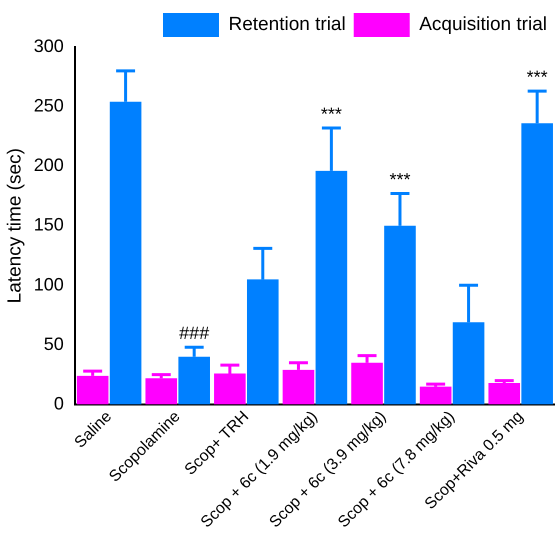  I want to click on y-tick-label: 0, so click(59, 403).